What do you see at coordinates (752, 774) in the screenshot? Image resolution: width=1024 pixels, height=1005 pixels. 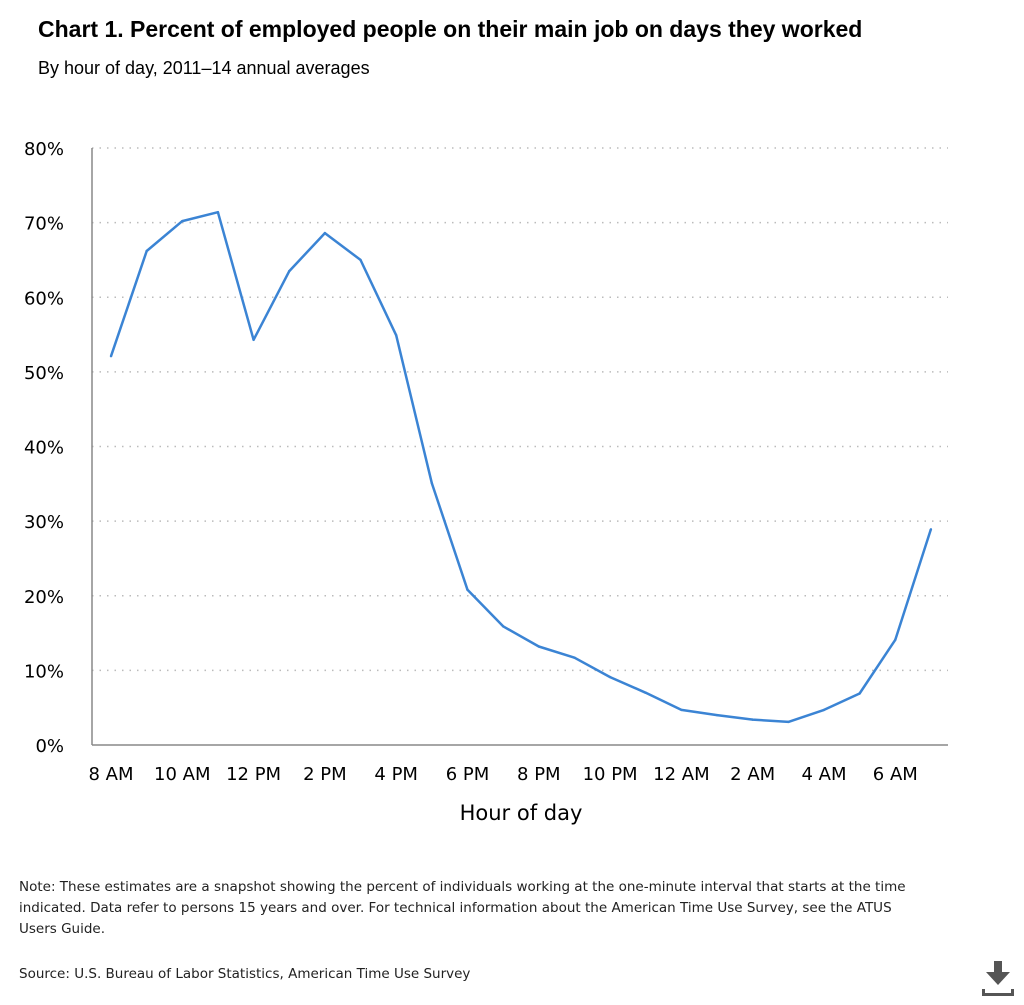 I see `x-tick-label: 2 AM` at bounding box center [752, 774].